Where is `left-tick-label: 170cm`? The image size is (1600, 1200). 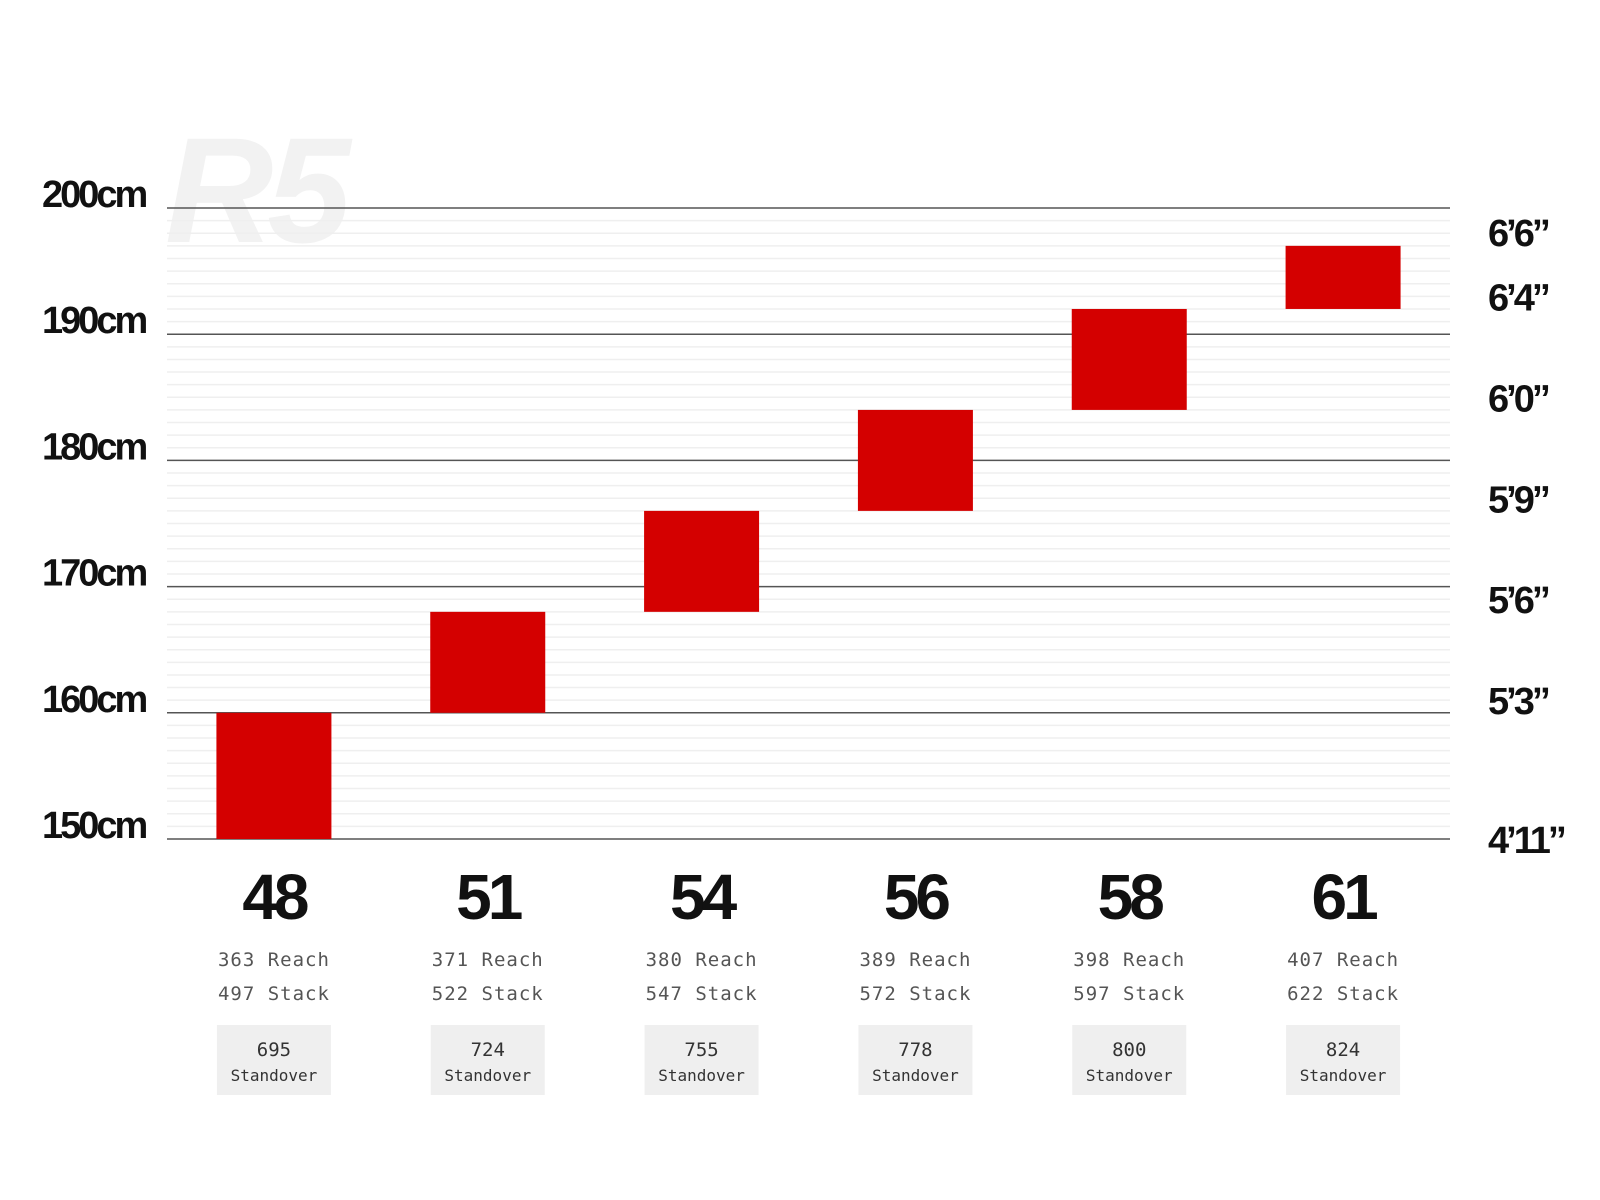
left-tick-label: 170cm is located at coordinates (94, 574).